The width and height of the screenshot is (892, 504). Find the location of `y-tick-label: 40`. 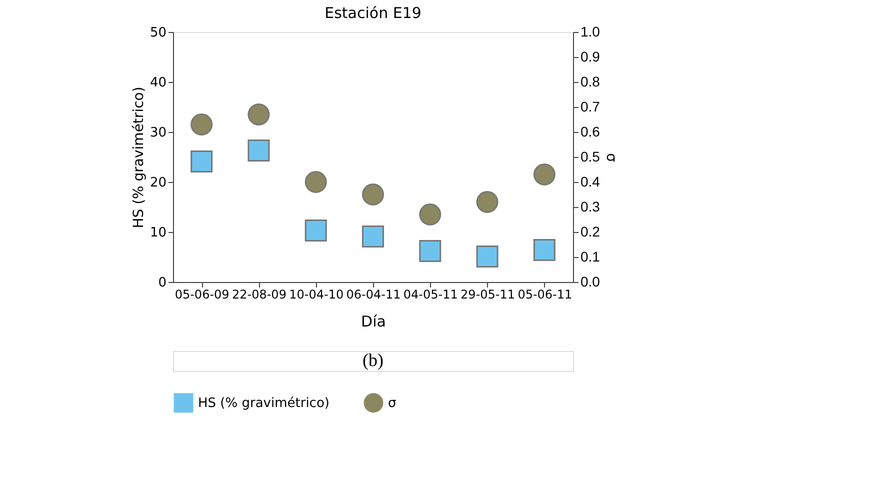

y-tick-label: 40 is located at coordinates (158, 83).